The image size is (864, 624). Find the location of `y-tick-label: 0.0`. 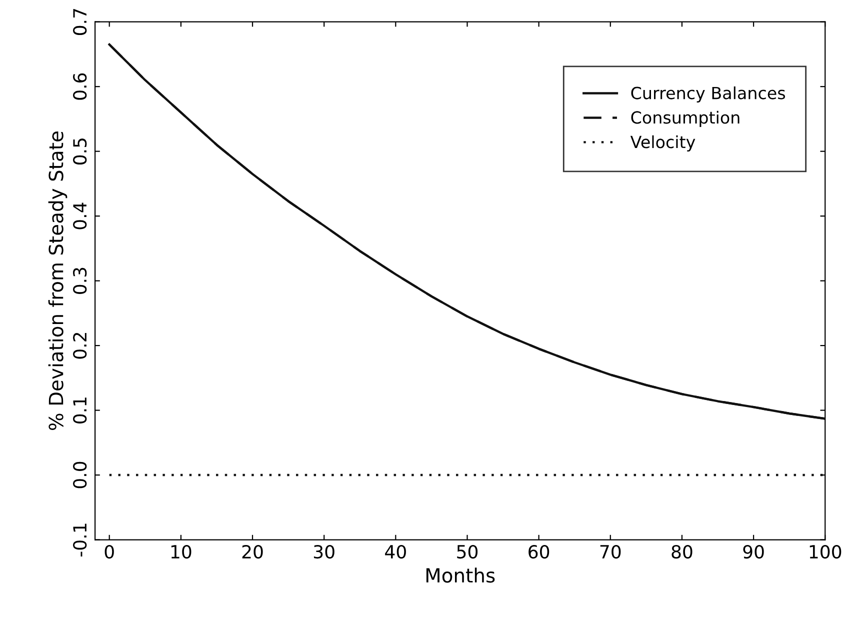

y-tick-label: 0.0 is located at coordinates (80, 475).